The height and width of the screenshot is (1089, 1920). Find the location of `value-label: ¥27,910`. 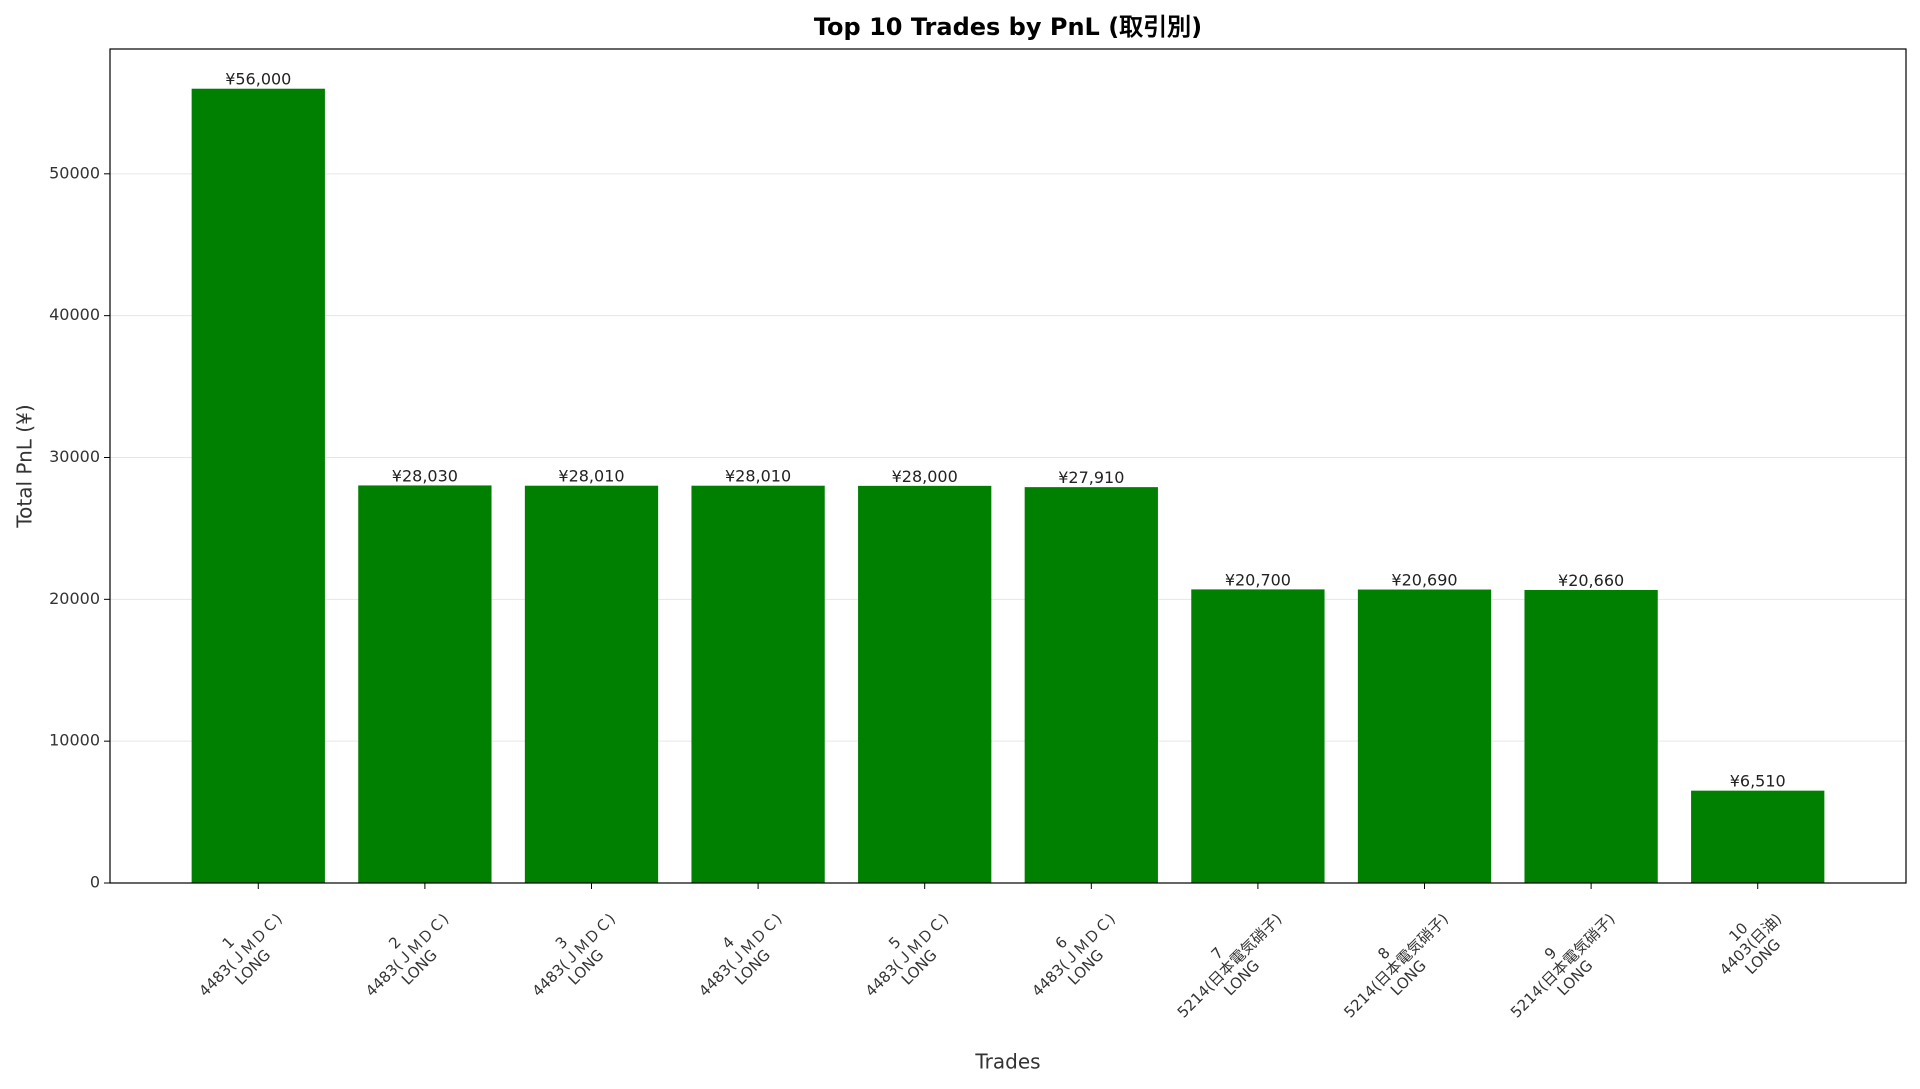

value-label: ¥27,910 is located at coordinates (1091, 477).